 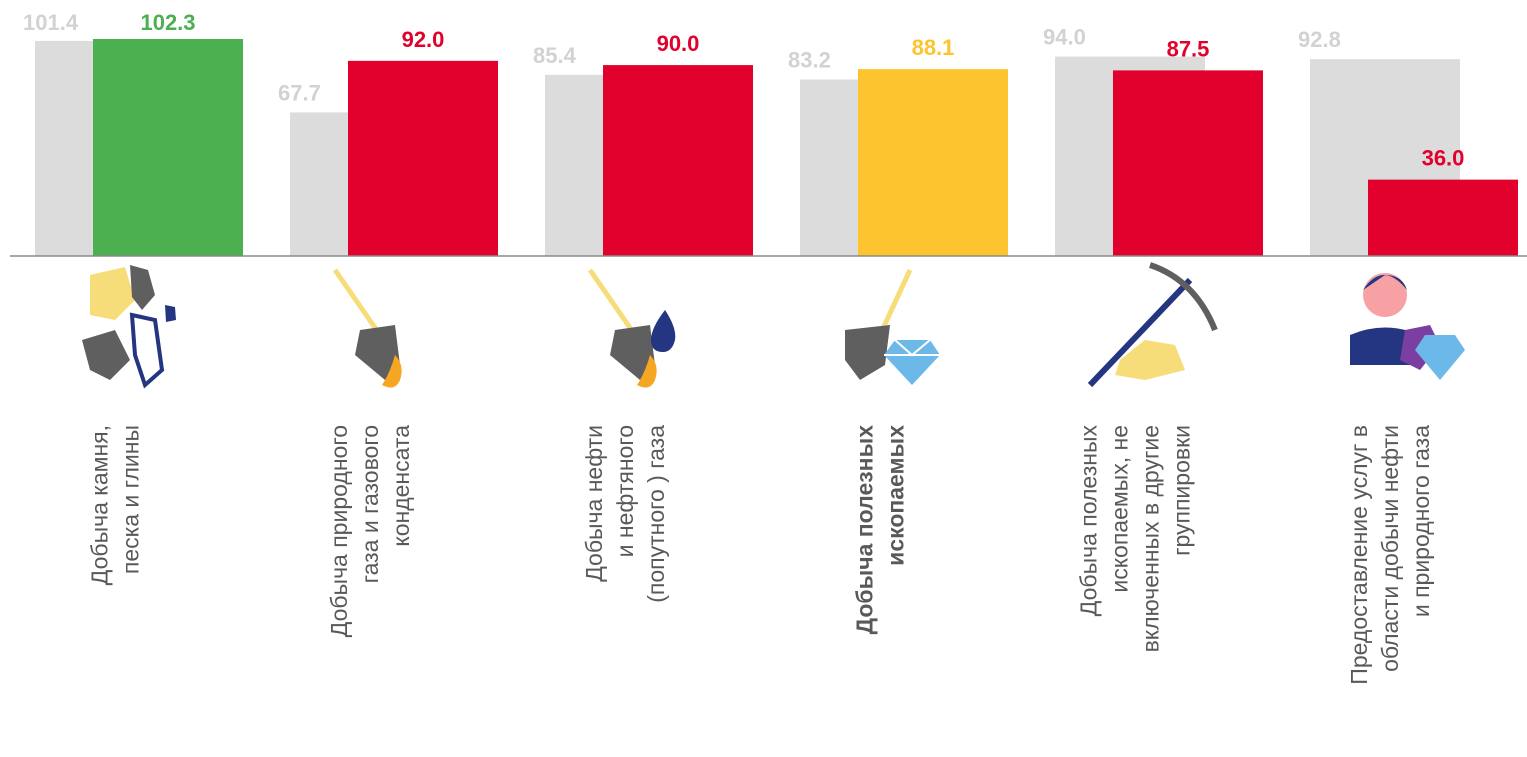 I want to click on value-label-prev-1: 67.7, so click(x=299, y=92).